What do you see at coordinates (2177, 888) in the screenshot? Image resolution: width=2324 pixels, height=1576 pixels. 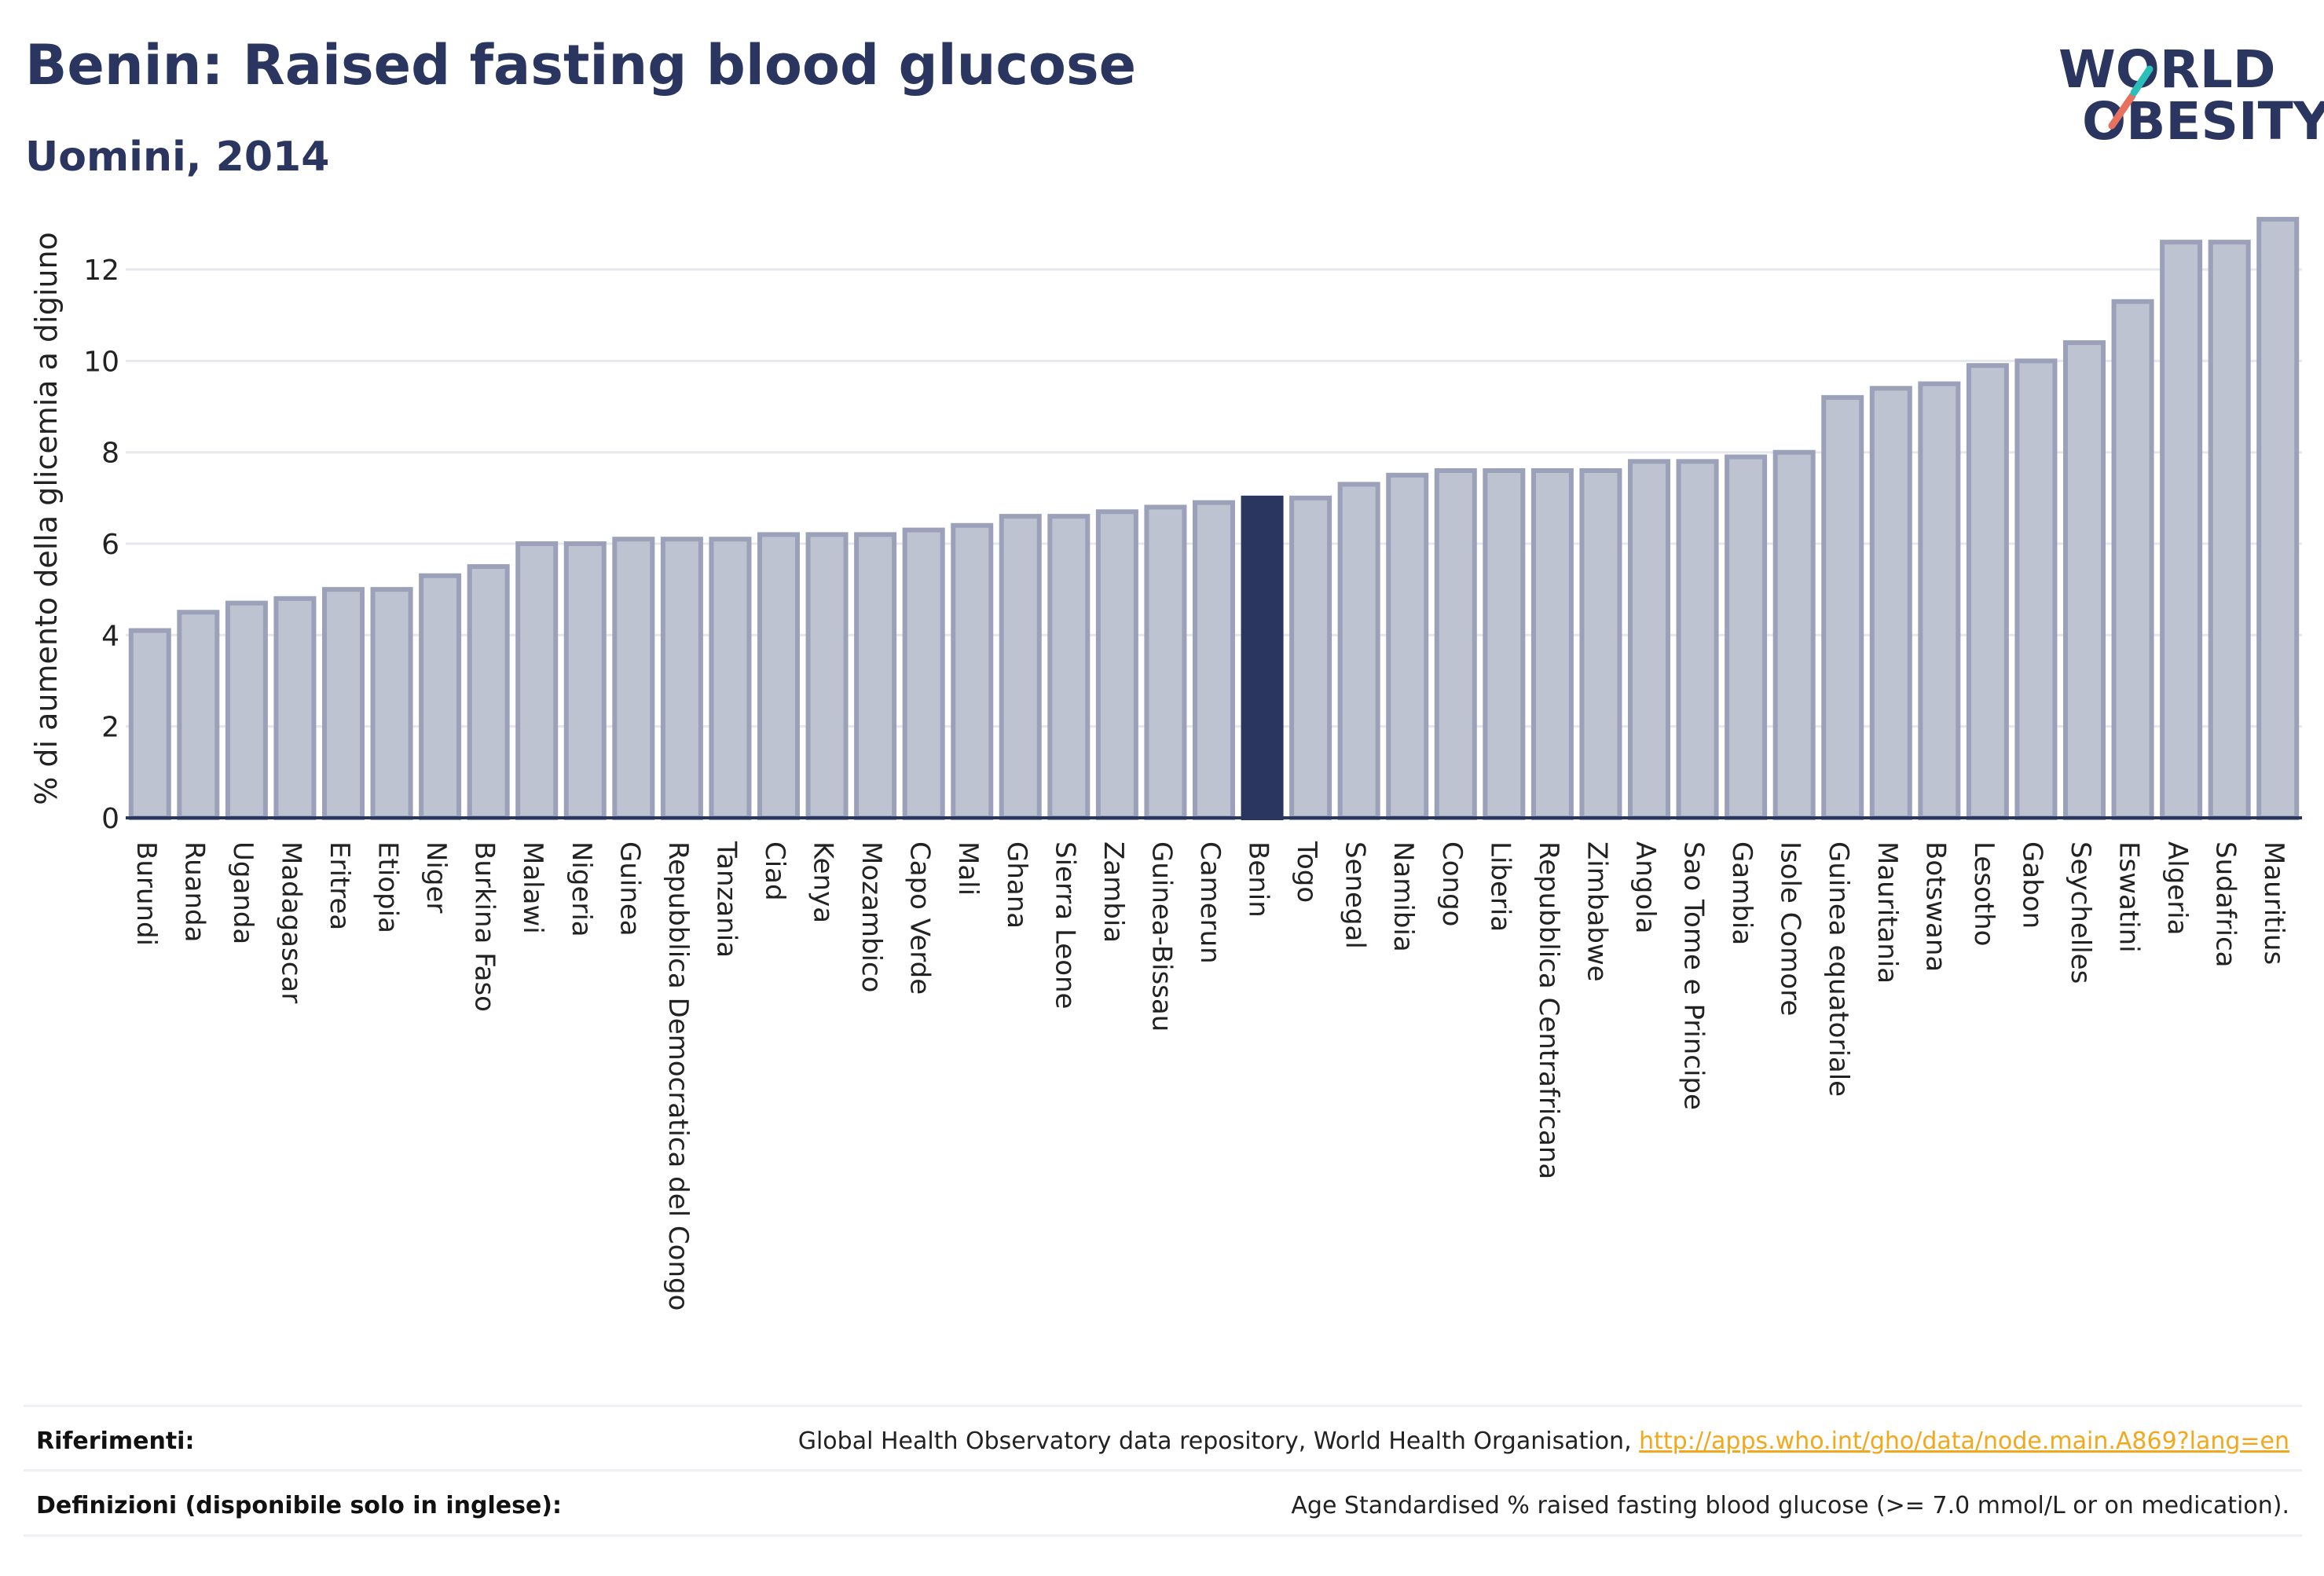 I see `x-tick-label: Algeria` at bounding box center [2177, 888].